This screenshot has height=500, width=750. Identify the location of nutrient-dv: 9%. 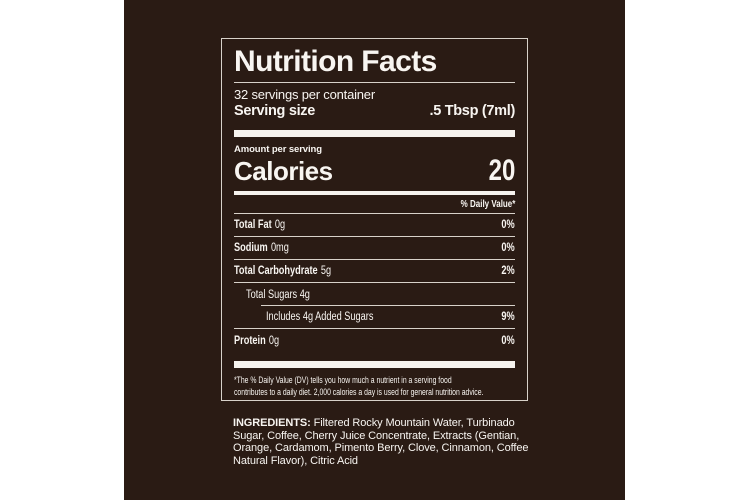
(508, 317).